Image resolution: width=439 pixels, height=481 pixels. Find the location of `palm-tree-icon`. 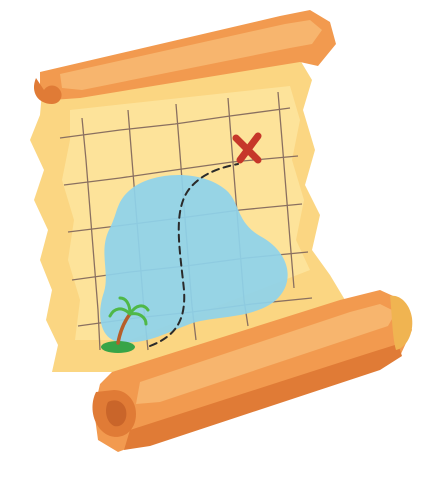

palm-tree-icon is located at coordinates (129, 320).